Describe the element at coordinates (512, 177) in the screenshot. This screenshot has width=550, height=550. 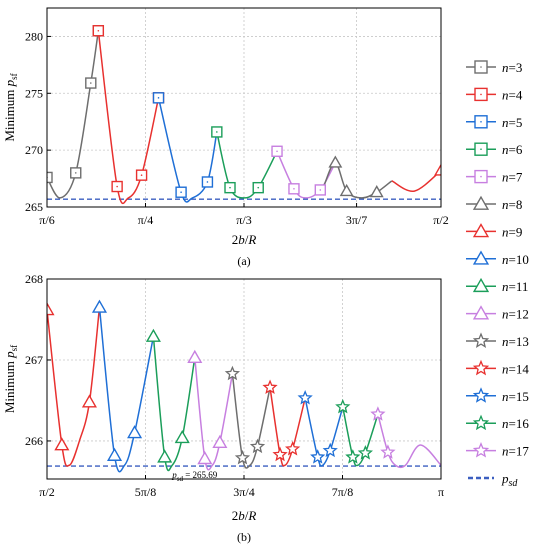
I see `legend-label: n=7` at that location.